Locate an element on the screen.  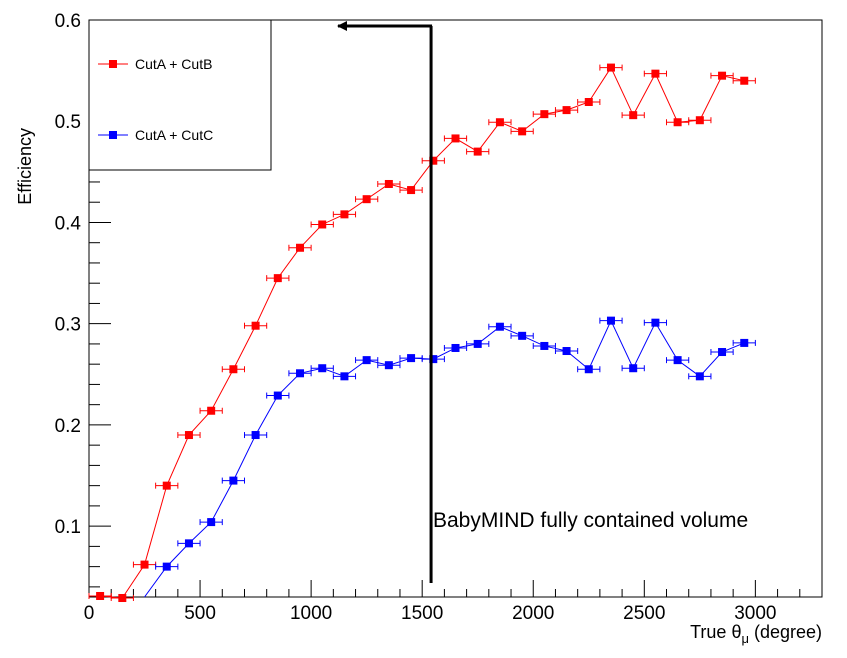
y-tick-label: 0.2 is located at coordinates (68, 426).